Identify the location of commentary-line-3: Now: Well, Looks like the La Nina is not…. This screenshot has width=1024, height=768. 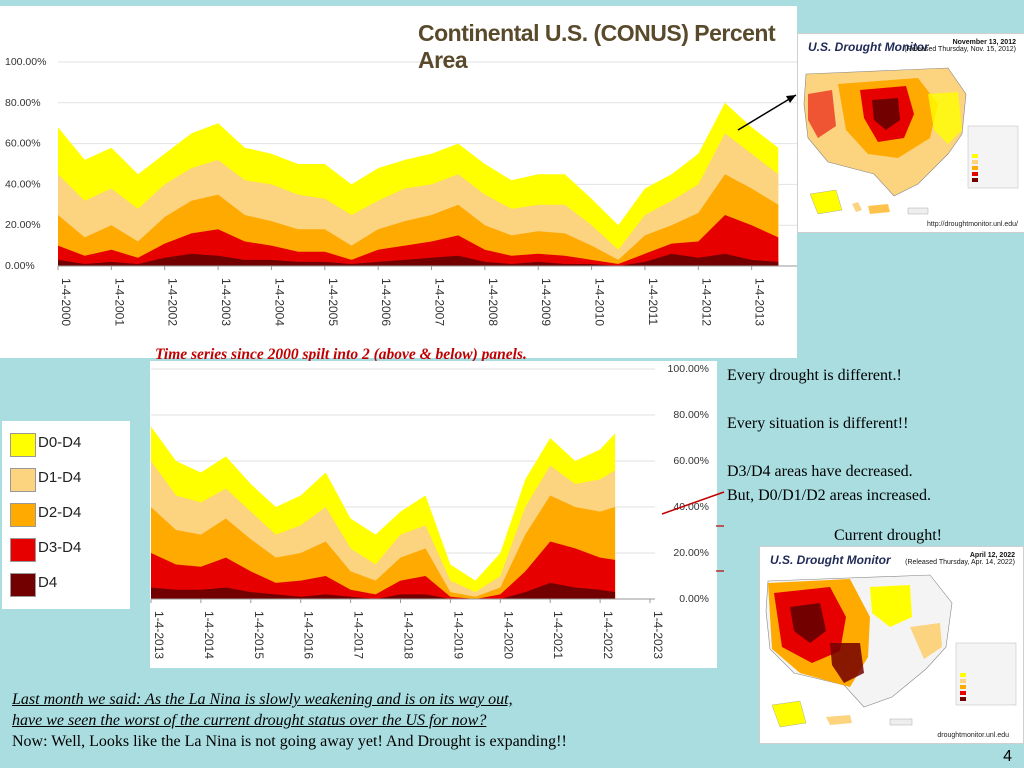
(289, 741).